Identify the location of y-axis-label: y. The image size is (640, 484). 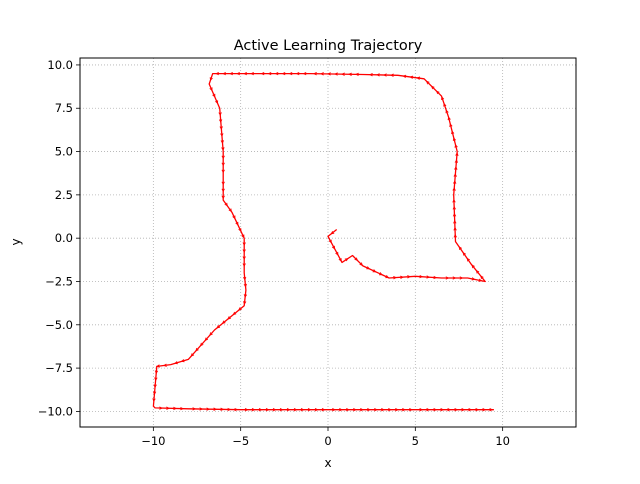
(16, 241).